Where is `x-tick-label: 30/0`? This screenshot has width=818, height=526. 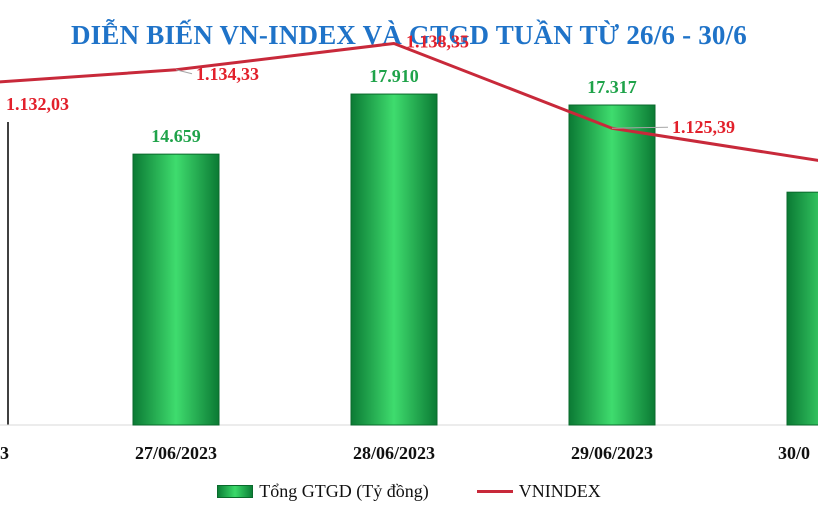
x-tick-label: 30/0 is located at coordinates (794, 453).